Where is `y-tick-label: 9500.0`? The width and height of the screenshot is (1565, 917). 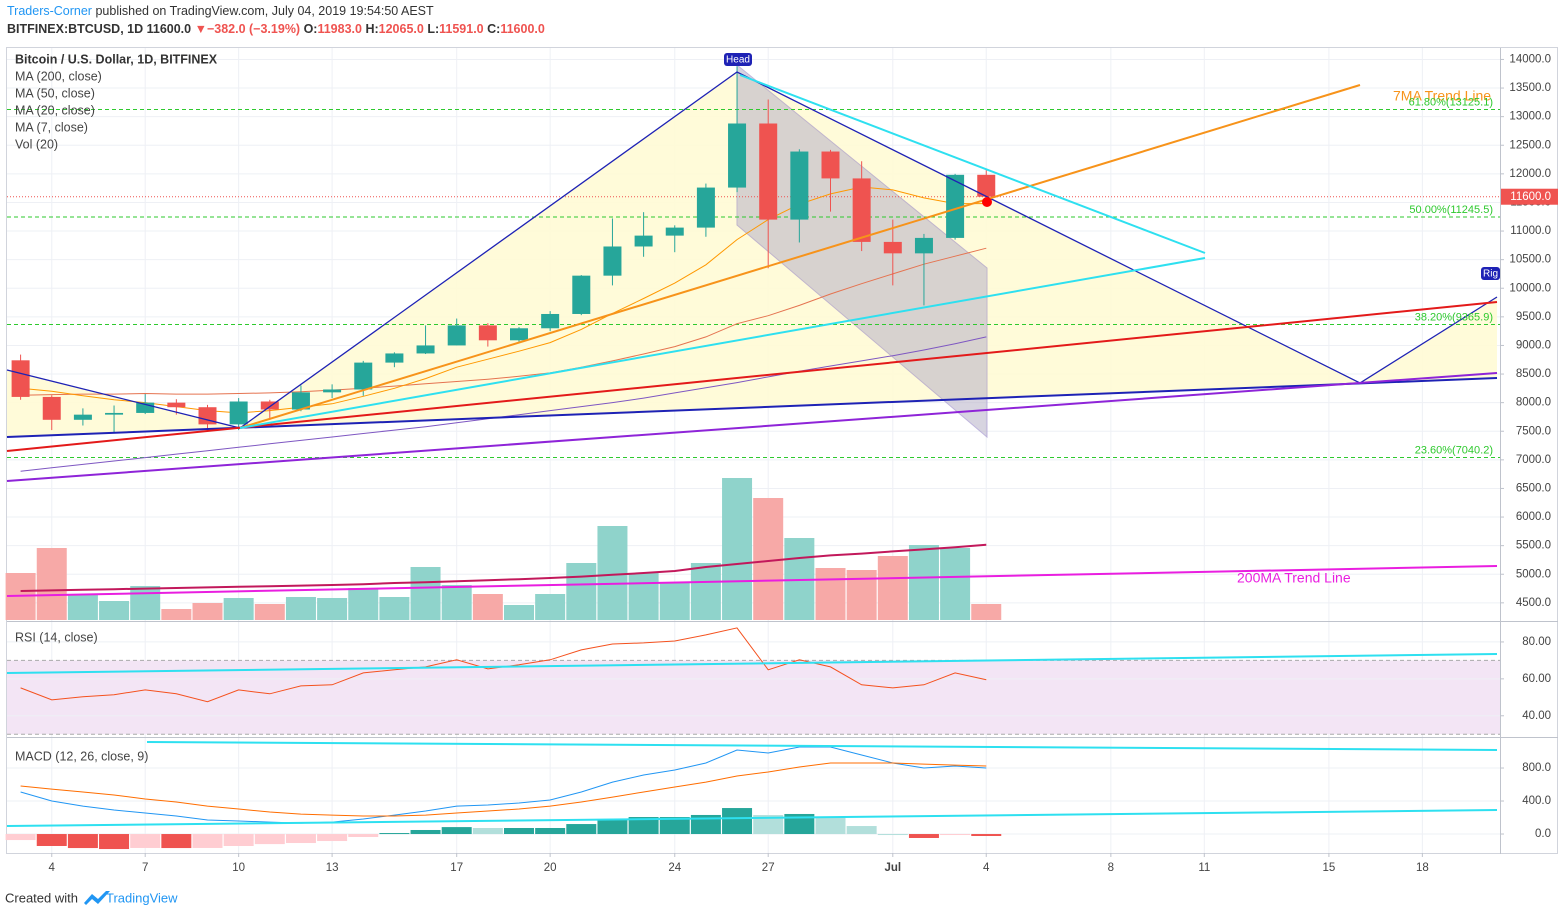
y-tick-label: 9500.0 is located at coordinates (1533, 317).